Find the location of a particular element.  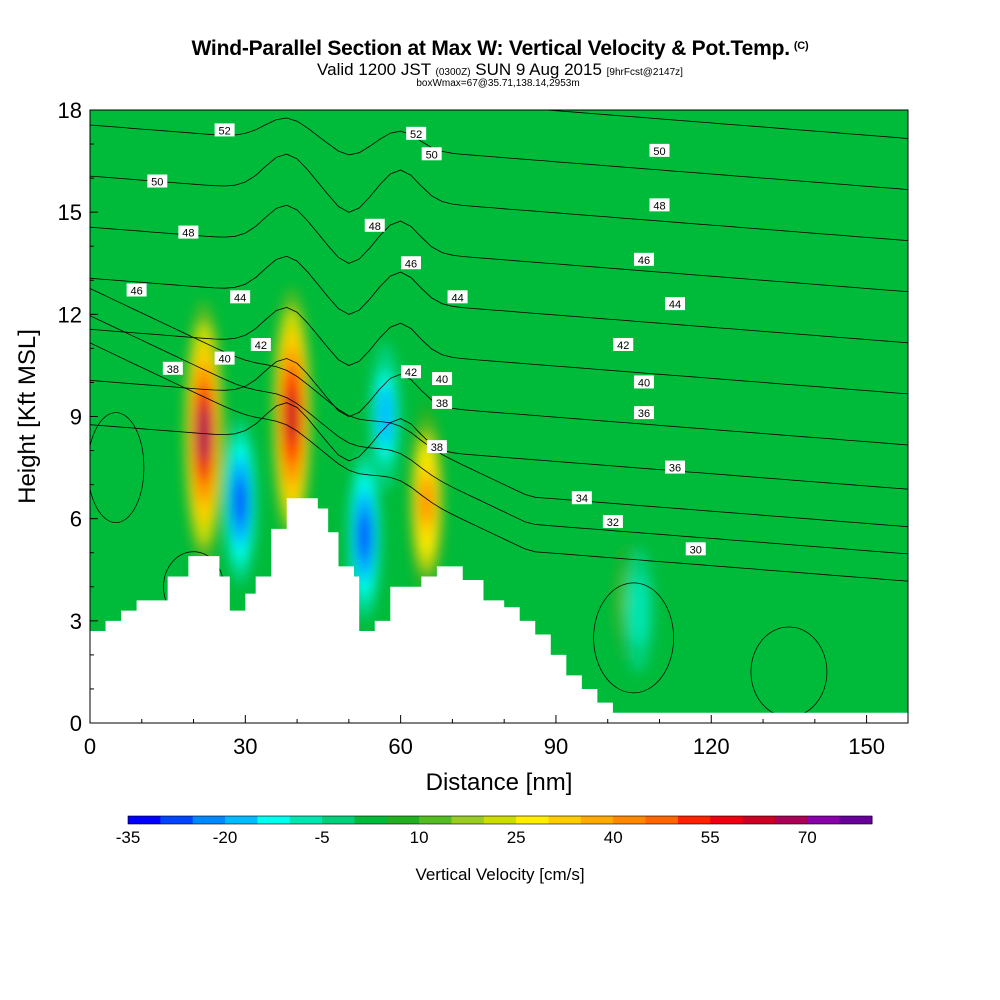

contour-label-0: 52 is located at coordinates (224, 130).